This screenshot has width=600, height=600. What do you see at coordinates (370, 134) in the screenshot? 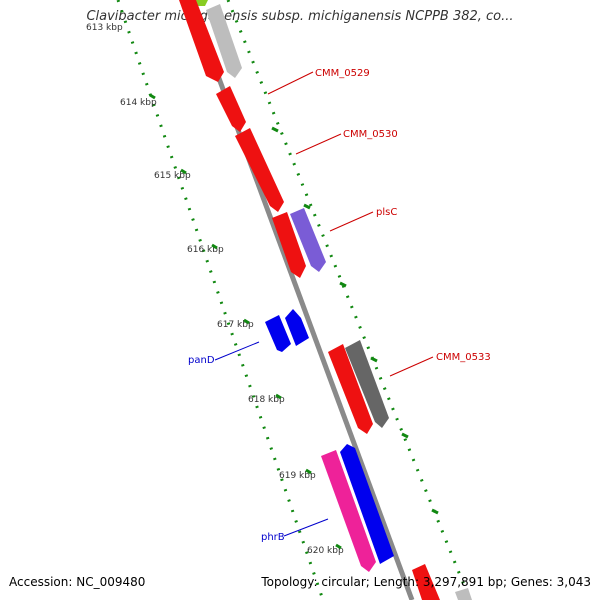
I see `gene-label-cmm-0530: CMM_0530` at bounding box center [370, 134].